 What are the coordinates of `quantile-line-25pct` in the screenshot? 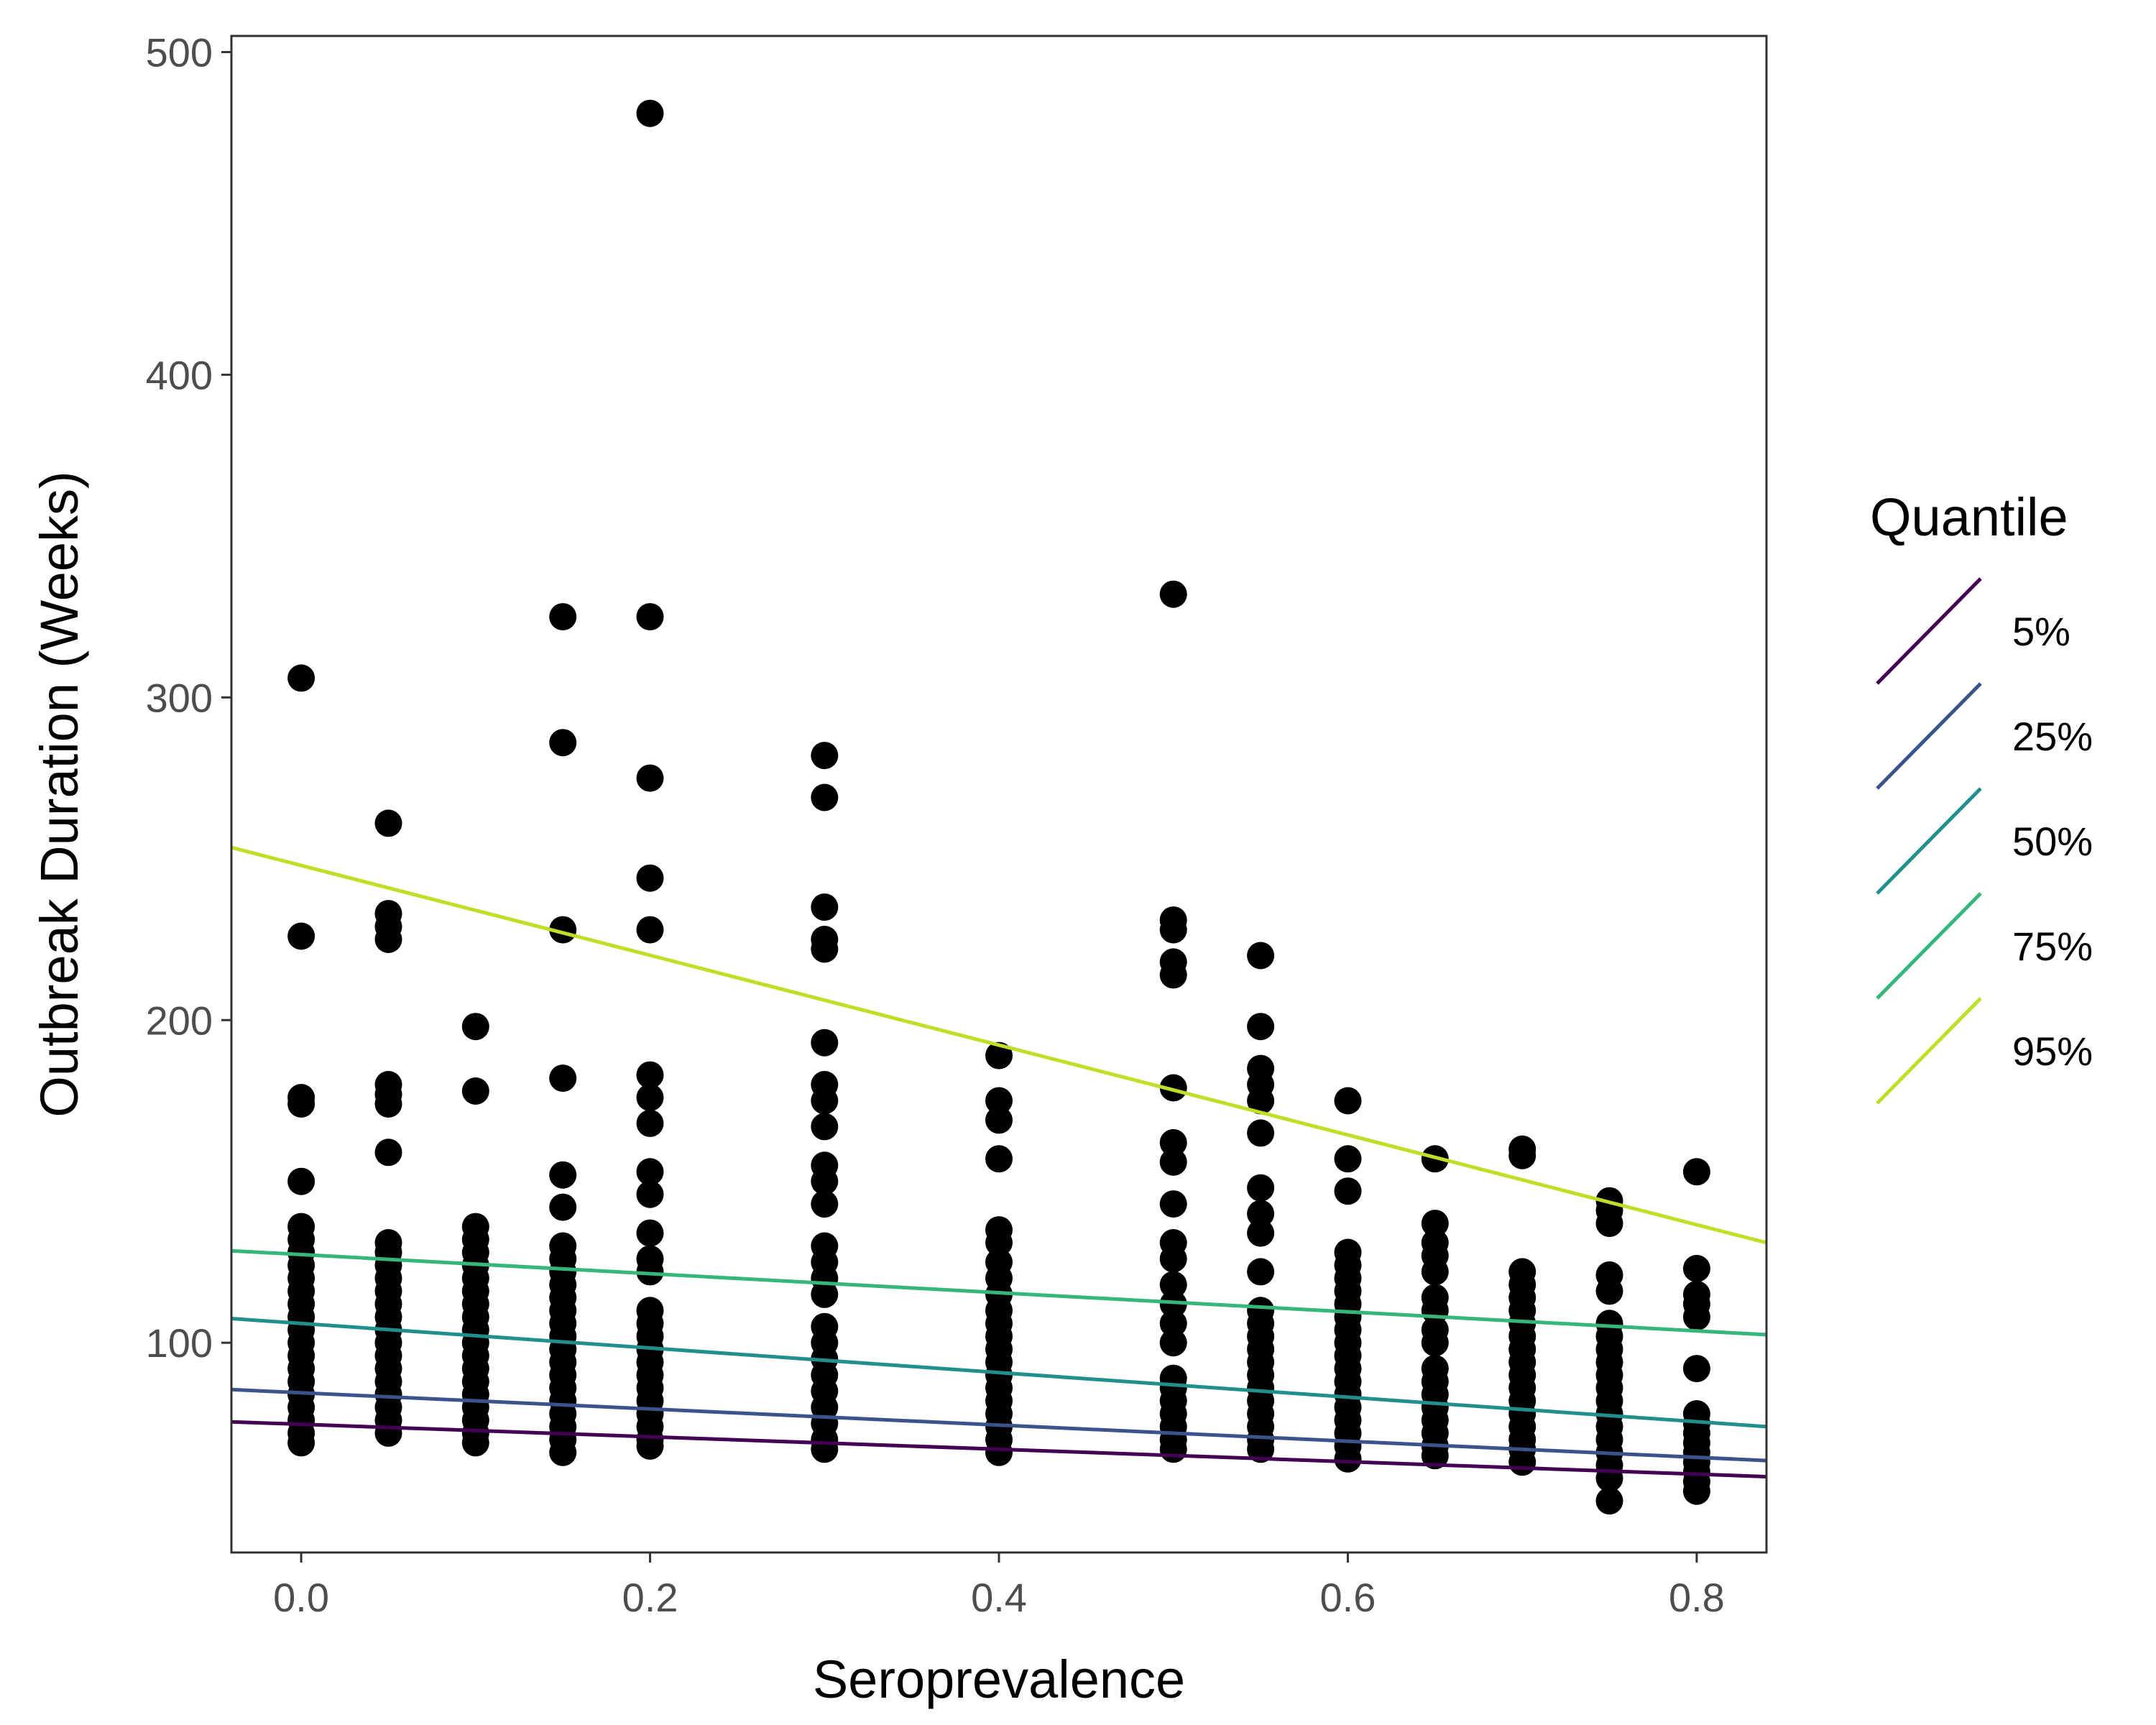 It's located at (999, 1425).